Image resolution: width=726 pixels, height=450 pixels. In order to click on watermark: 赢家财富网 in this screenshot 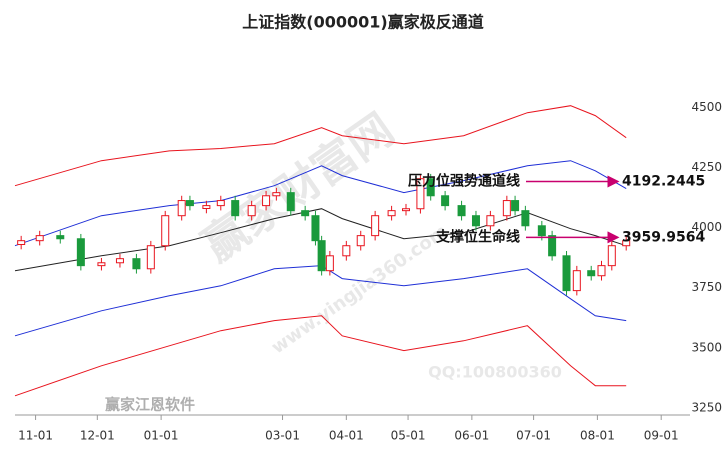, I will do `click(298, 188)`.